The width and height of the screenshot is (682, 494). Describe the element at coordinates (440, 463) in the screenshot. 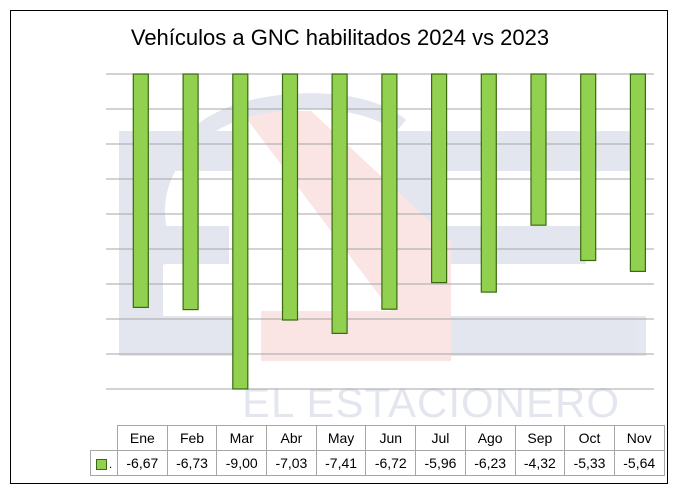

I see `data-label-6: -5,96` at that location.